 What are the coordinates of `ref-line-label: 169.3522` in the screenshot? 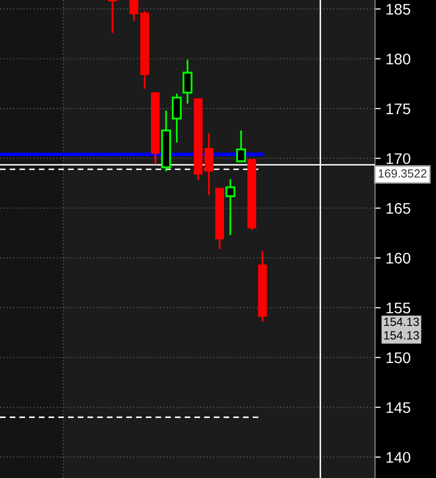 It's located at (402, 173).